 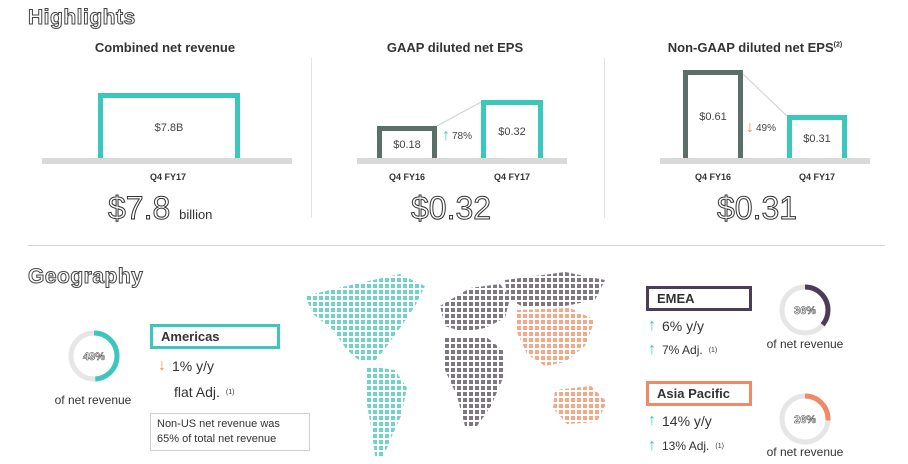 What do you see at coordinates (82, 18) in the screenshot?
I see `highlights-title: Highlights` at bounding box center [82, 18].